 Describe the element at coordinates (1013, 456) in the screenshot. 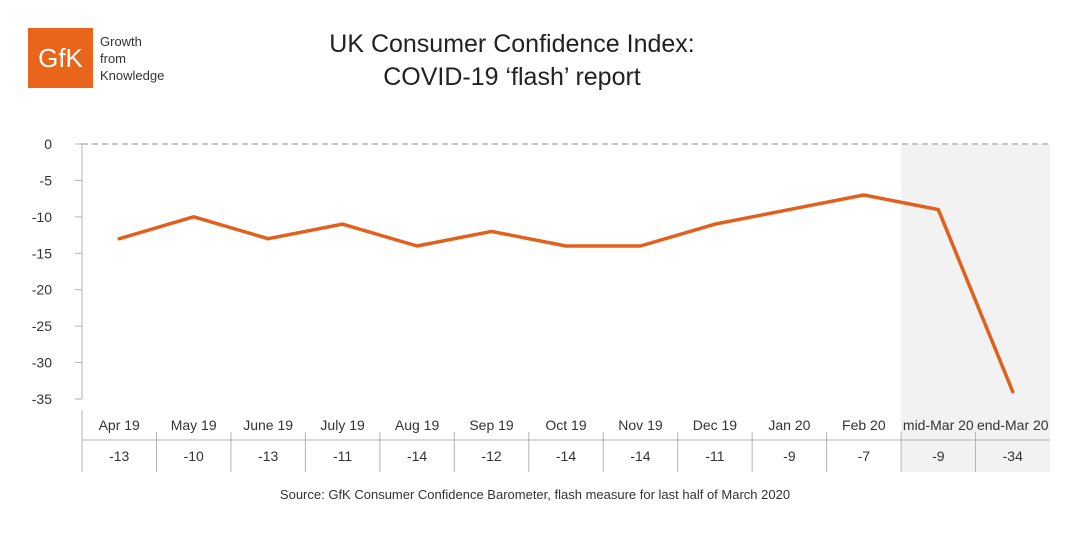

I see `data-value-label: -34` at that location.